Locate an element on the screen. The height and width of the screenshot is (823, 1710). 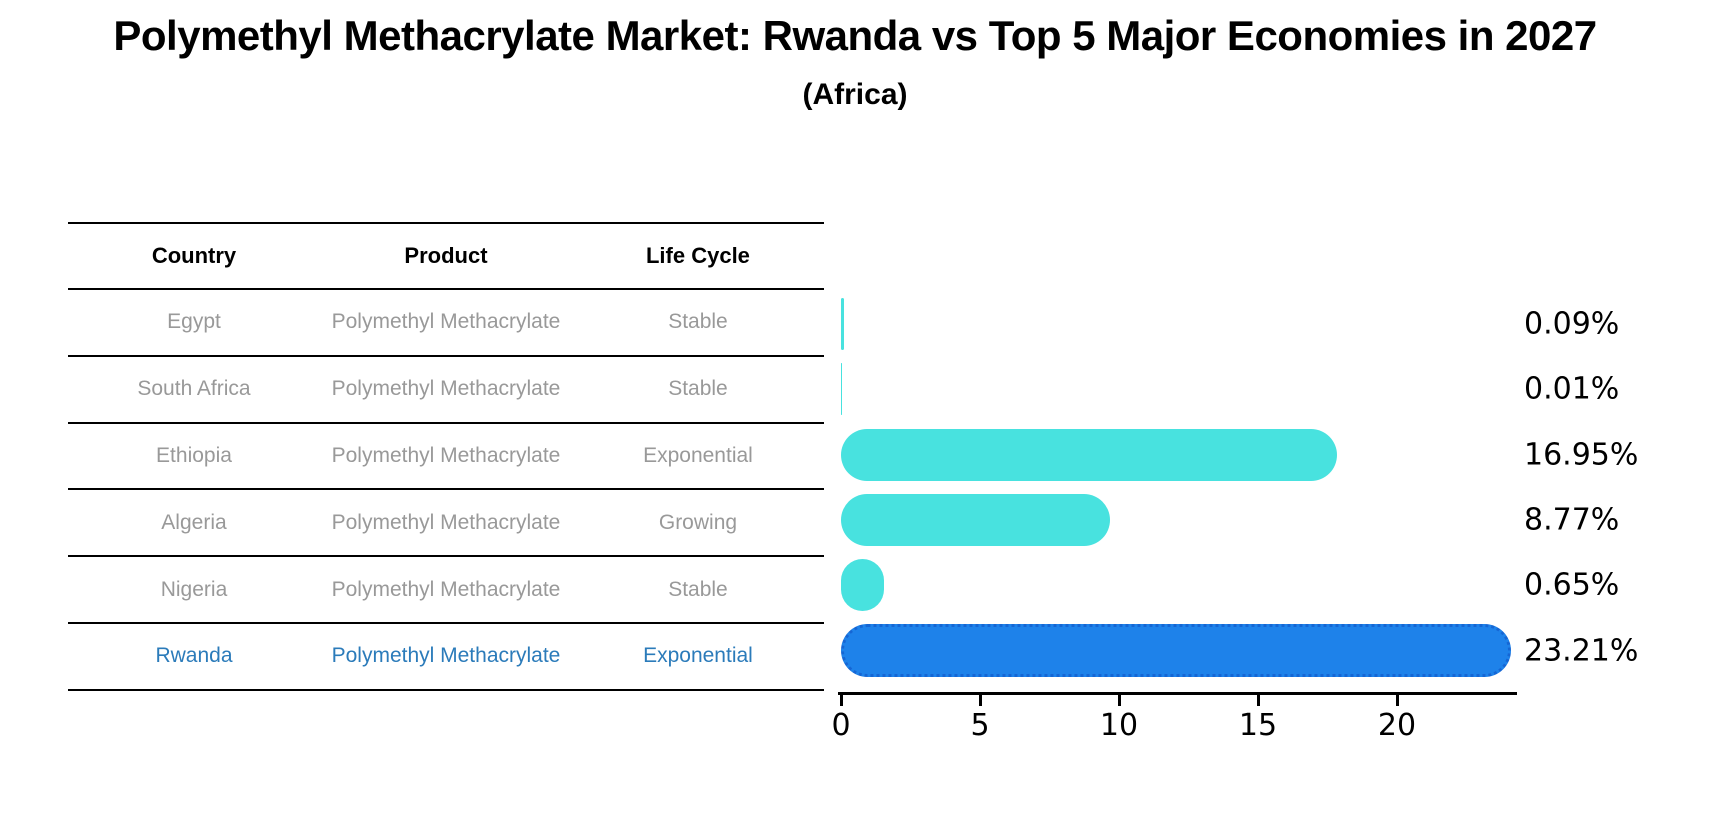
country-cell: Egypt is located at coordinates (194, 322).